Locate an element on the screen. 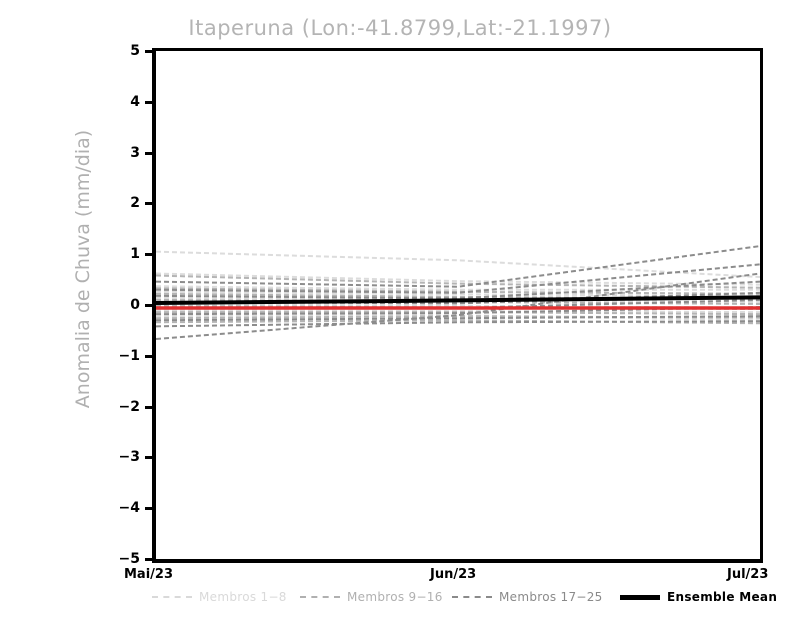 The width and height of the screenshot is (800, 618). y-tick-label: 5 is located at coordinates (135, 51).